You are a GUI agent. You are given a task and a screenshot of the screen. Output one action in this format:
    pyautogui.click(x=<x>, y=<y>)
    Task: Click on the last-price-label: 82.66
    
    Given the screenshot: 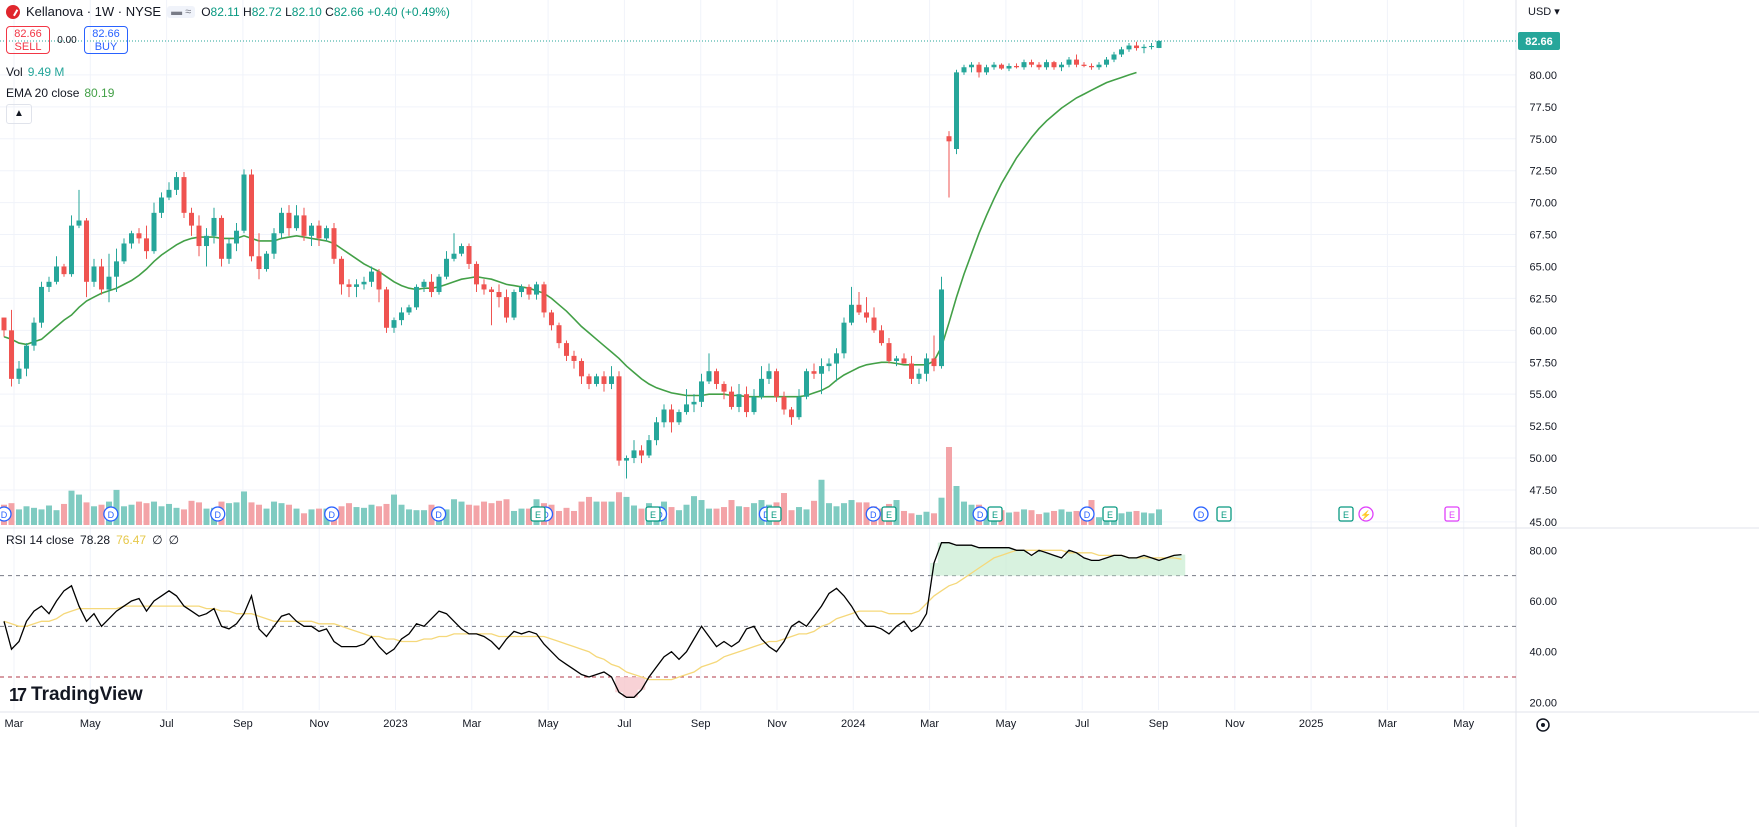 What is the action you would take?
    pyautogui.click(x=1539, y=42)
    